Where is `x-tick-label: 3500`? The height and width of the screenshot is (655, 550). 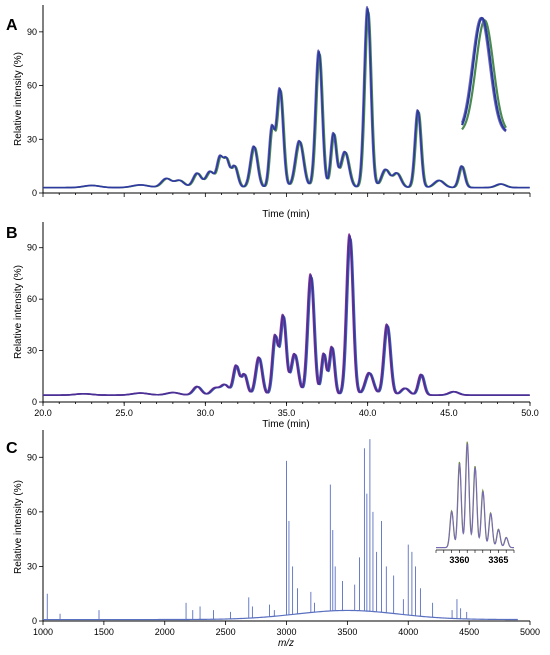 x-tick-label: 3500 is located at coordinates (347, 632).